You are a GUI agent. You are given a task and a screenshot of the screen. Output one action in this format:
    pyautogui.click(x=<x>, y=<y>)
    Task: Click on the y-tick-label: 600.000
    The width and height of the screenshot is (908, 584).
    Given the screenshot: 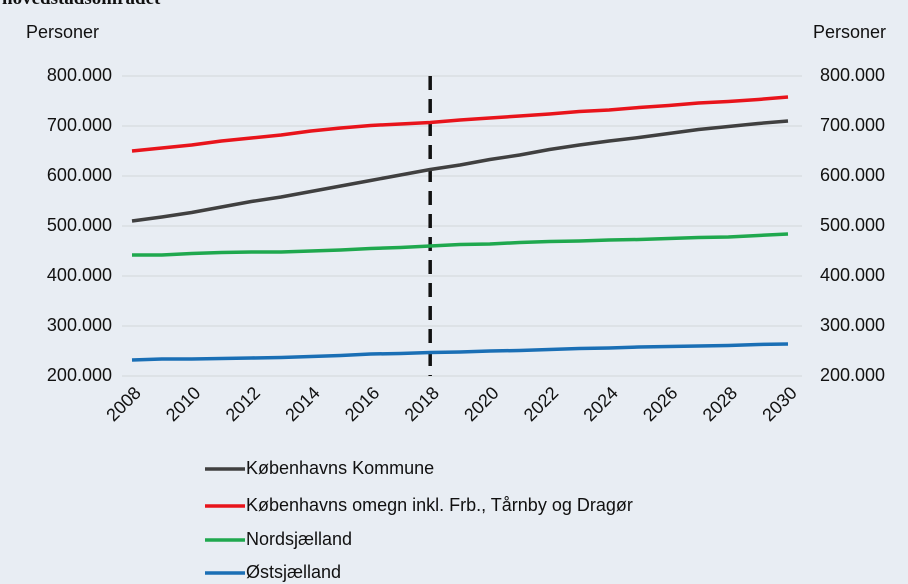 What is the action you would take?
    pyautogui.click(x=79, y=175)
    